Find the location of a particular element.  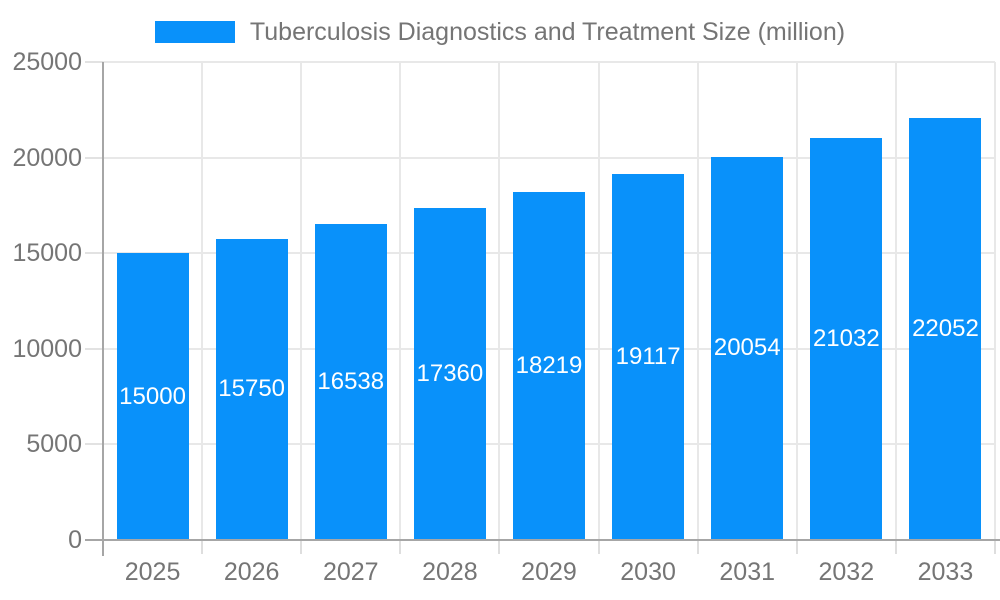

bar-2027 is located at coordinates (350, 381).